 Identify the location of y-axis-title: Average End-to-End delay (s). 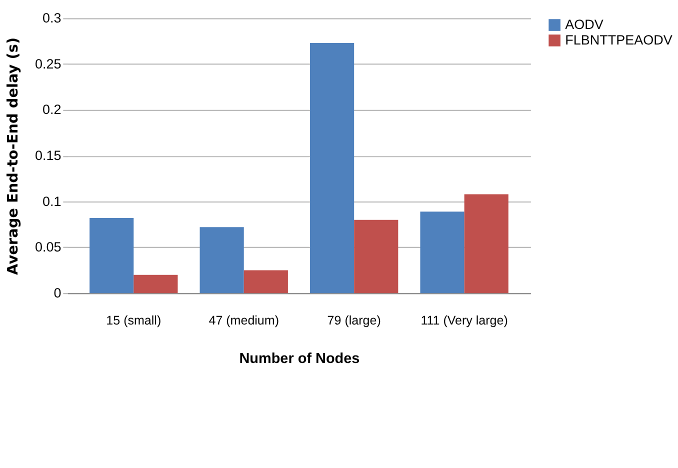
(14, 156).